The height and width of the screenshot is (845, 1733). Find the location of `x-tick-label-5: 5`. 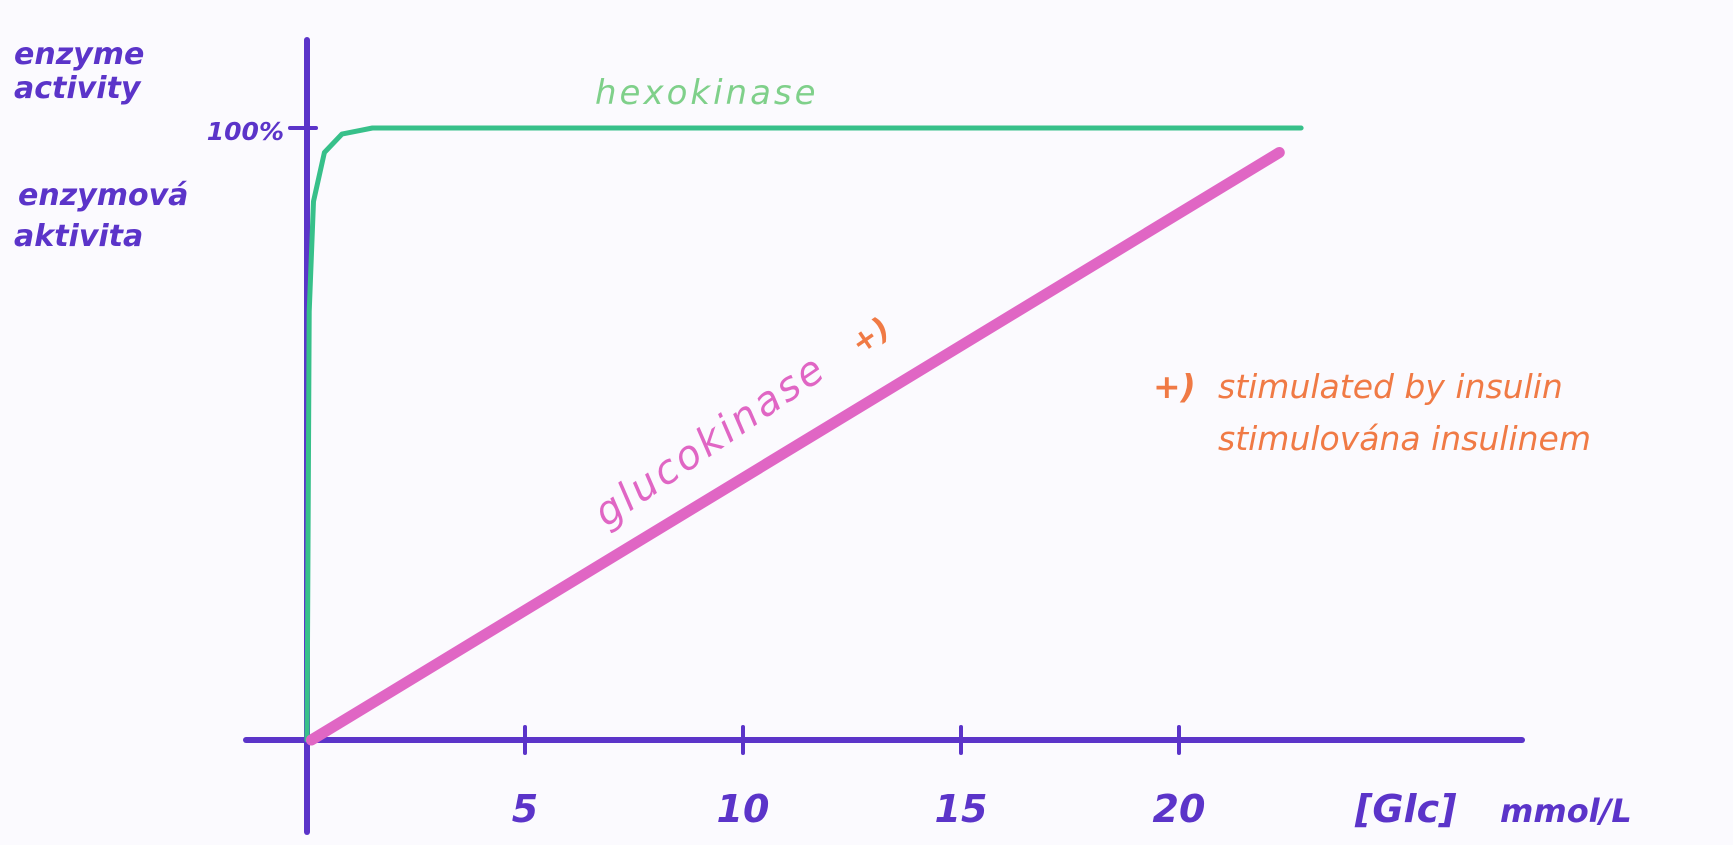

x-tick-label-5: 5 is located at coordinates (525, 809).